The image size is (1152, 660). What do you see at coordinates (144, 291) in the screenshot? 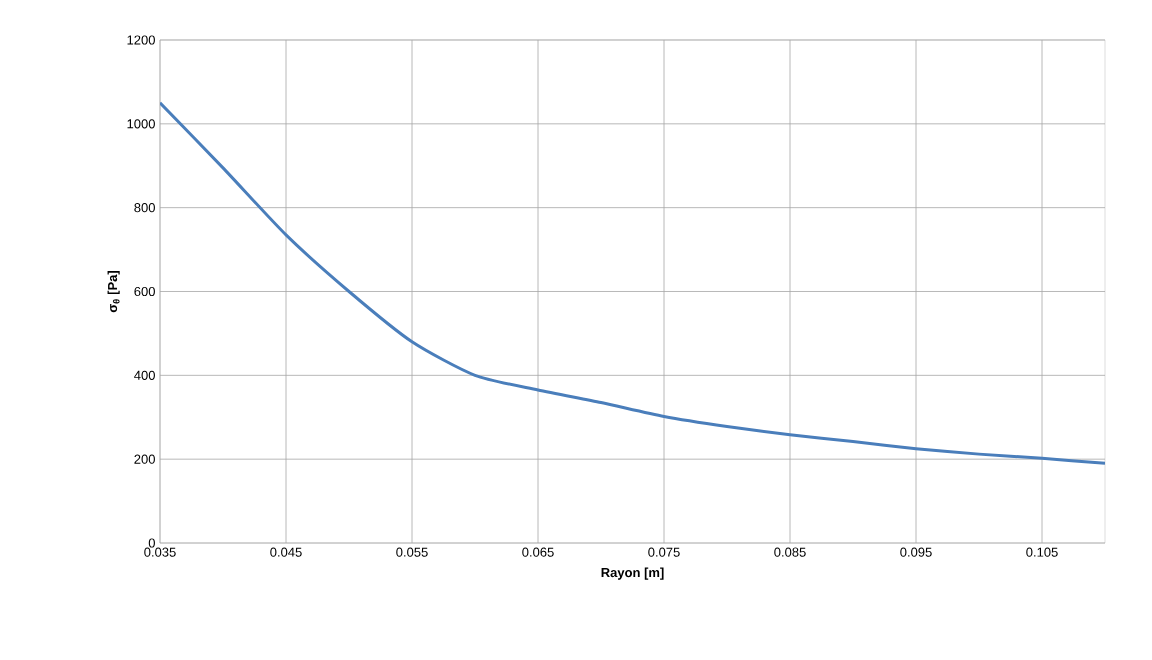
I see `y-tick-label: 600` at bounding box center [144, 291].